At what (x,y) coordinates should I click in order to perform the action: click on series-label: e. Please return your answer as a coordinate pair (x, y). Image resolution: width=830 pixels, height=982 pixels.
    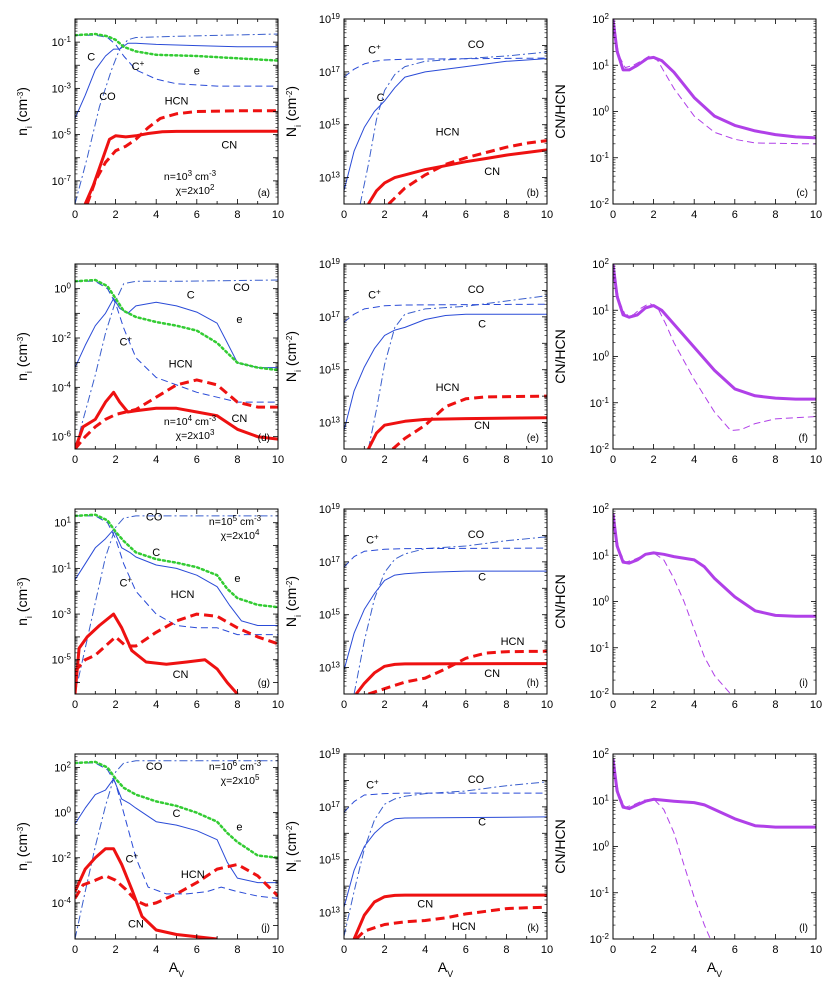
    Looking at the image, I should click on (239, 320).